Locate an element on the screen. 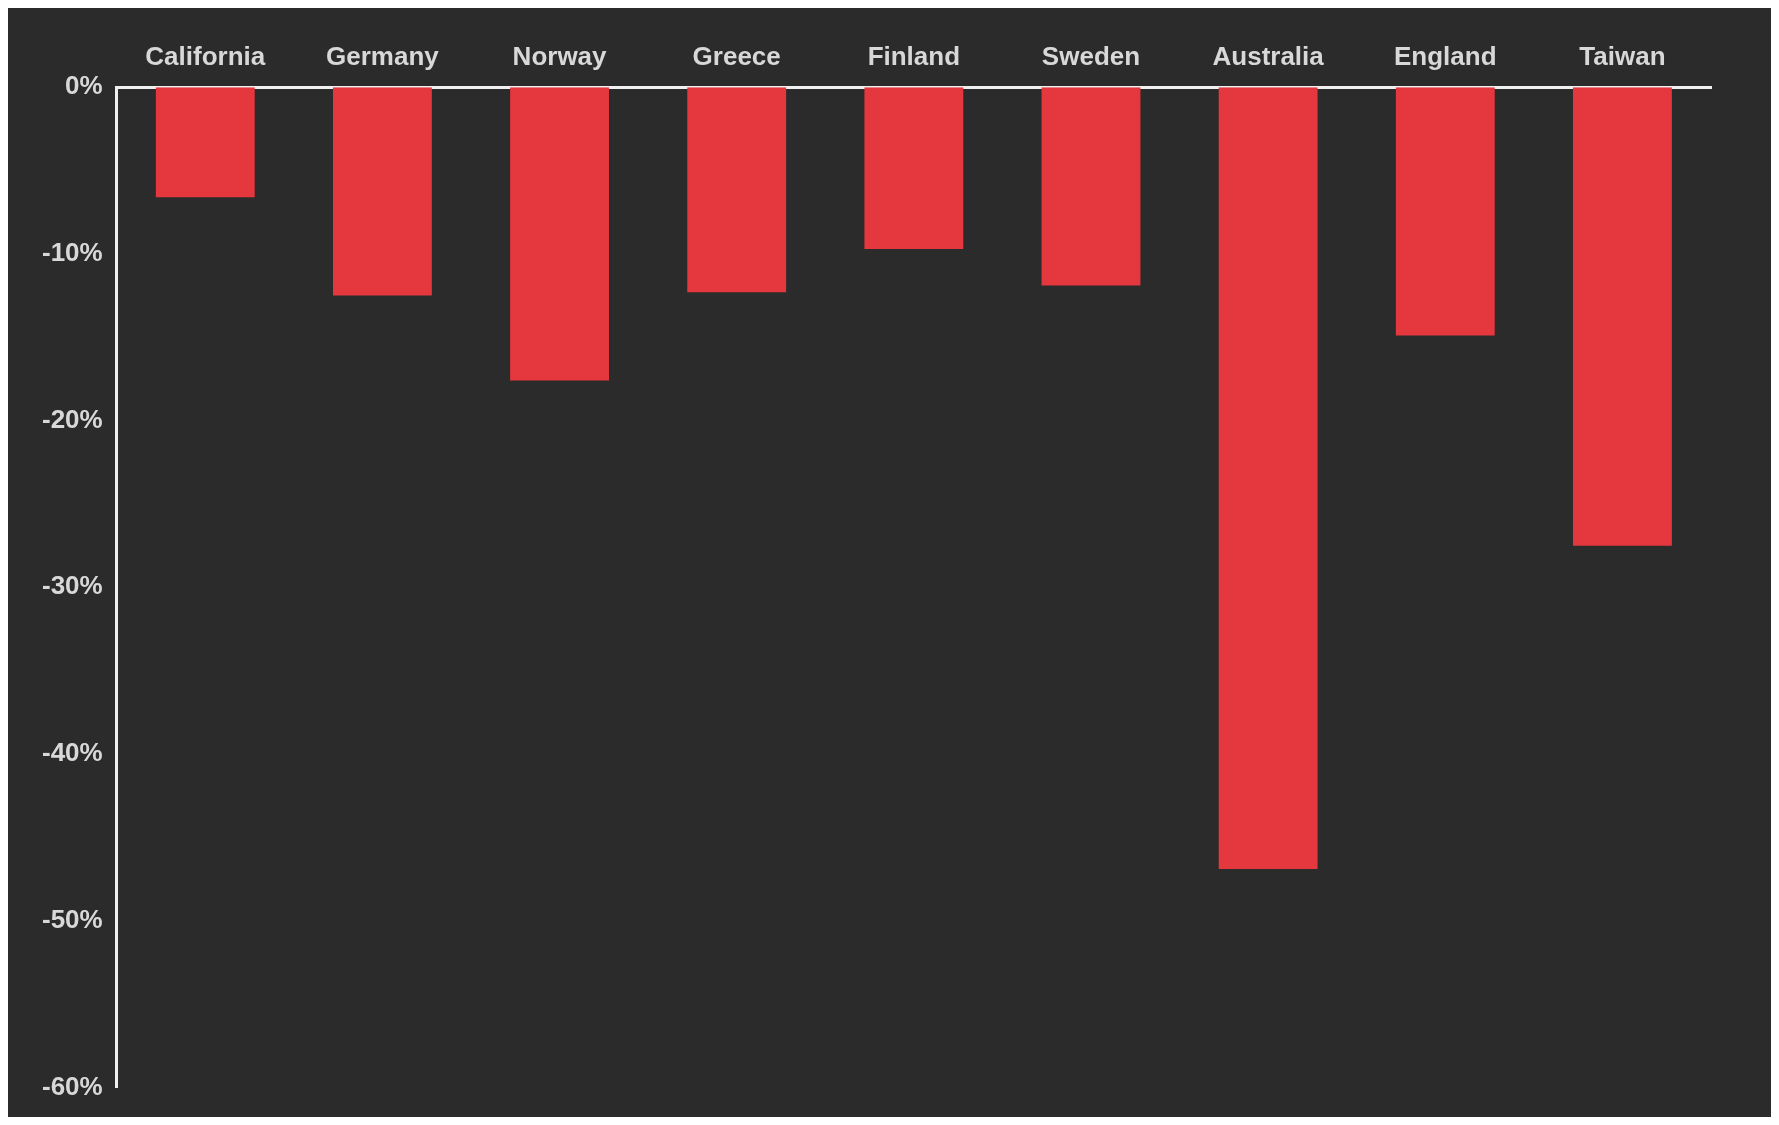 This screenshot has width=1779, height=1125. x-tick-label: England is located at coordinates (1445, 55).